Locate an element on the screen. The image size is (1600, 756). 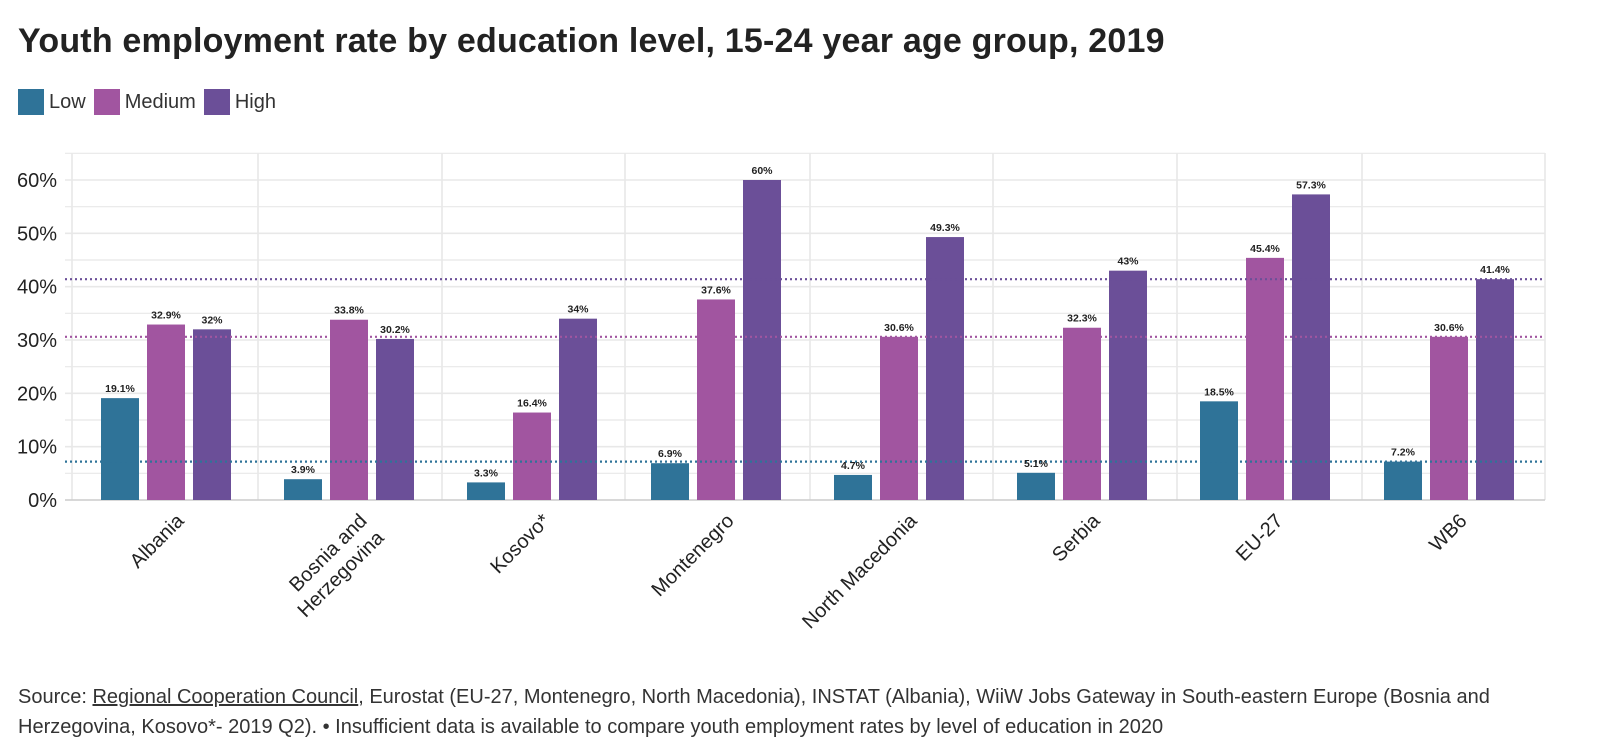
legend-label-high: High is located at coordinates (255, 101).